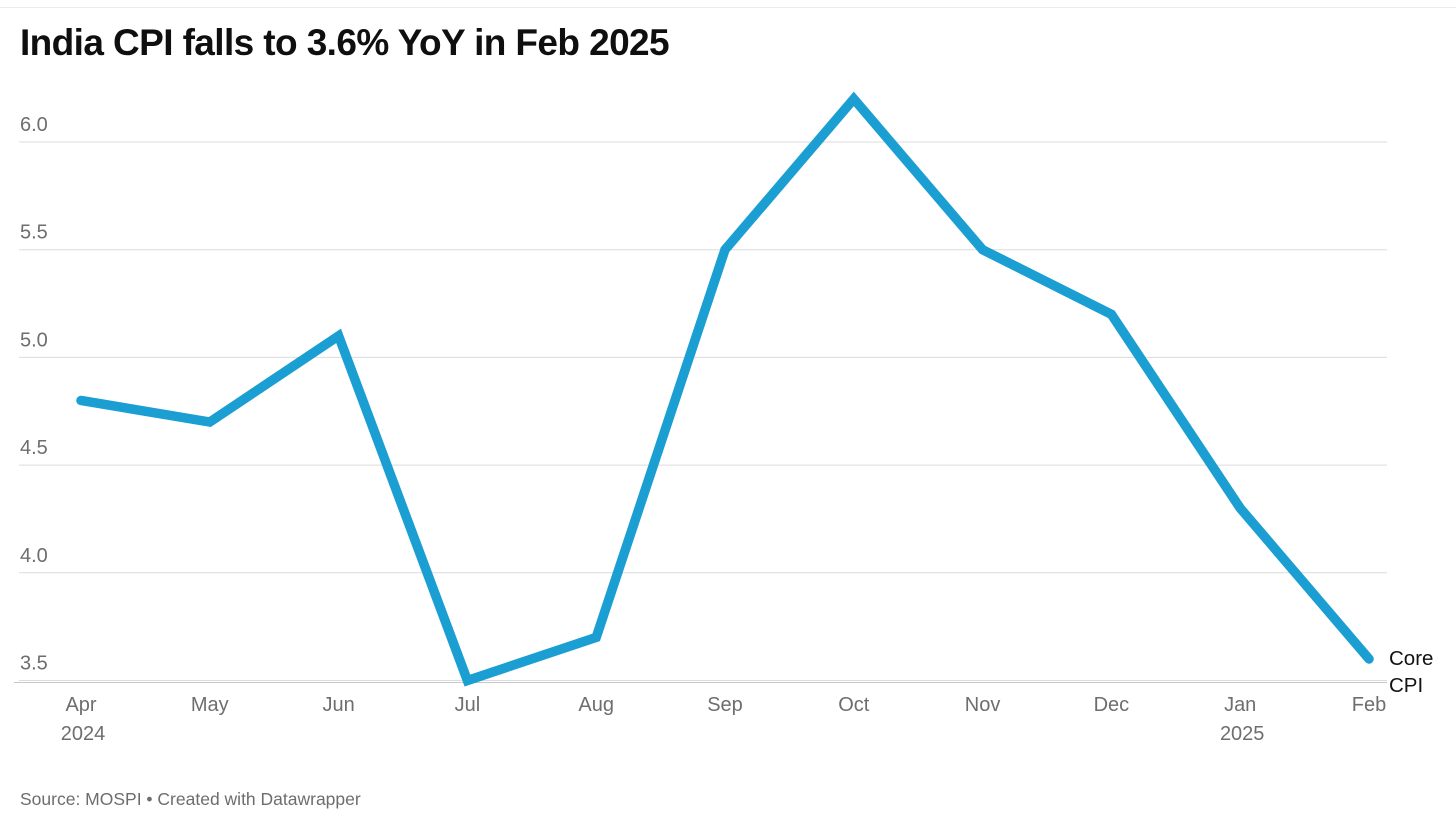 Image resolution: width=1456 pixels, height=832 pixels. Describe the element at coordinates (1369, 705) in the screenshot. I see `x-tick-label: Feb` at that location.